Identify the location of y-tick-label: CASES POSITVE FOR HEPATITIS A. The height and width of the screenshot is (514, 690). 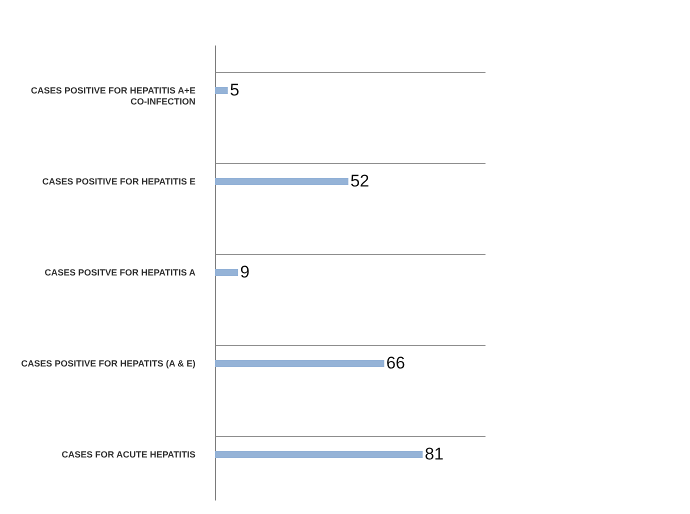
(120, 273).